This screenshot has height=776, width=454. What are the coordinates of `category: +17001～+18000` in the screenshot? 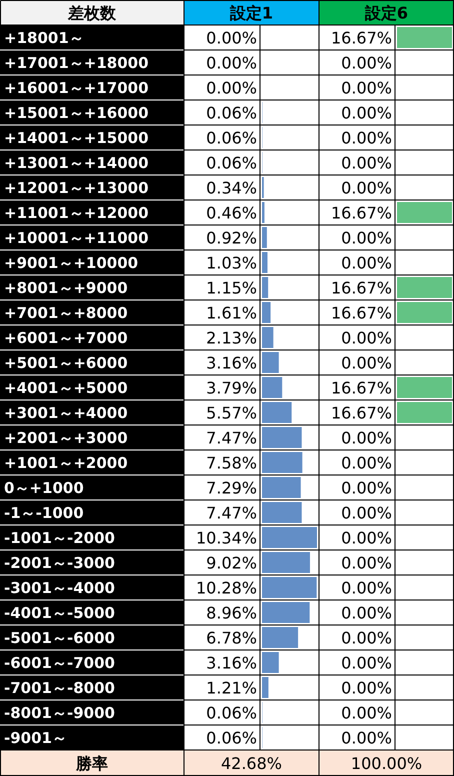 It's located at (76, 63).